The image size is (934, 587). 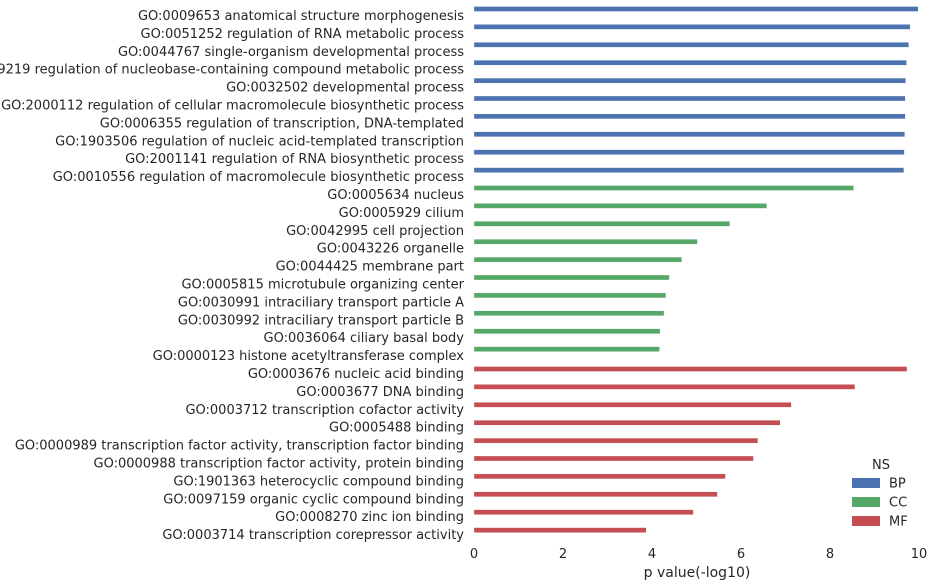 What do you see at coordinates (369, 517) in the screenshot?
I see `category-label: GO:0008270 zinc ion binding` at bounding box center [369, 517].